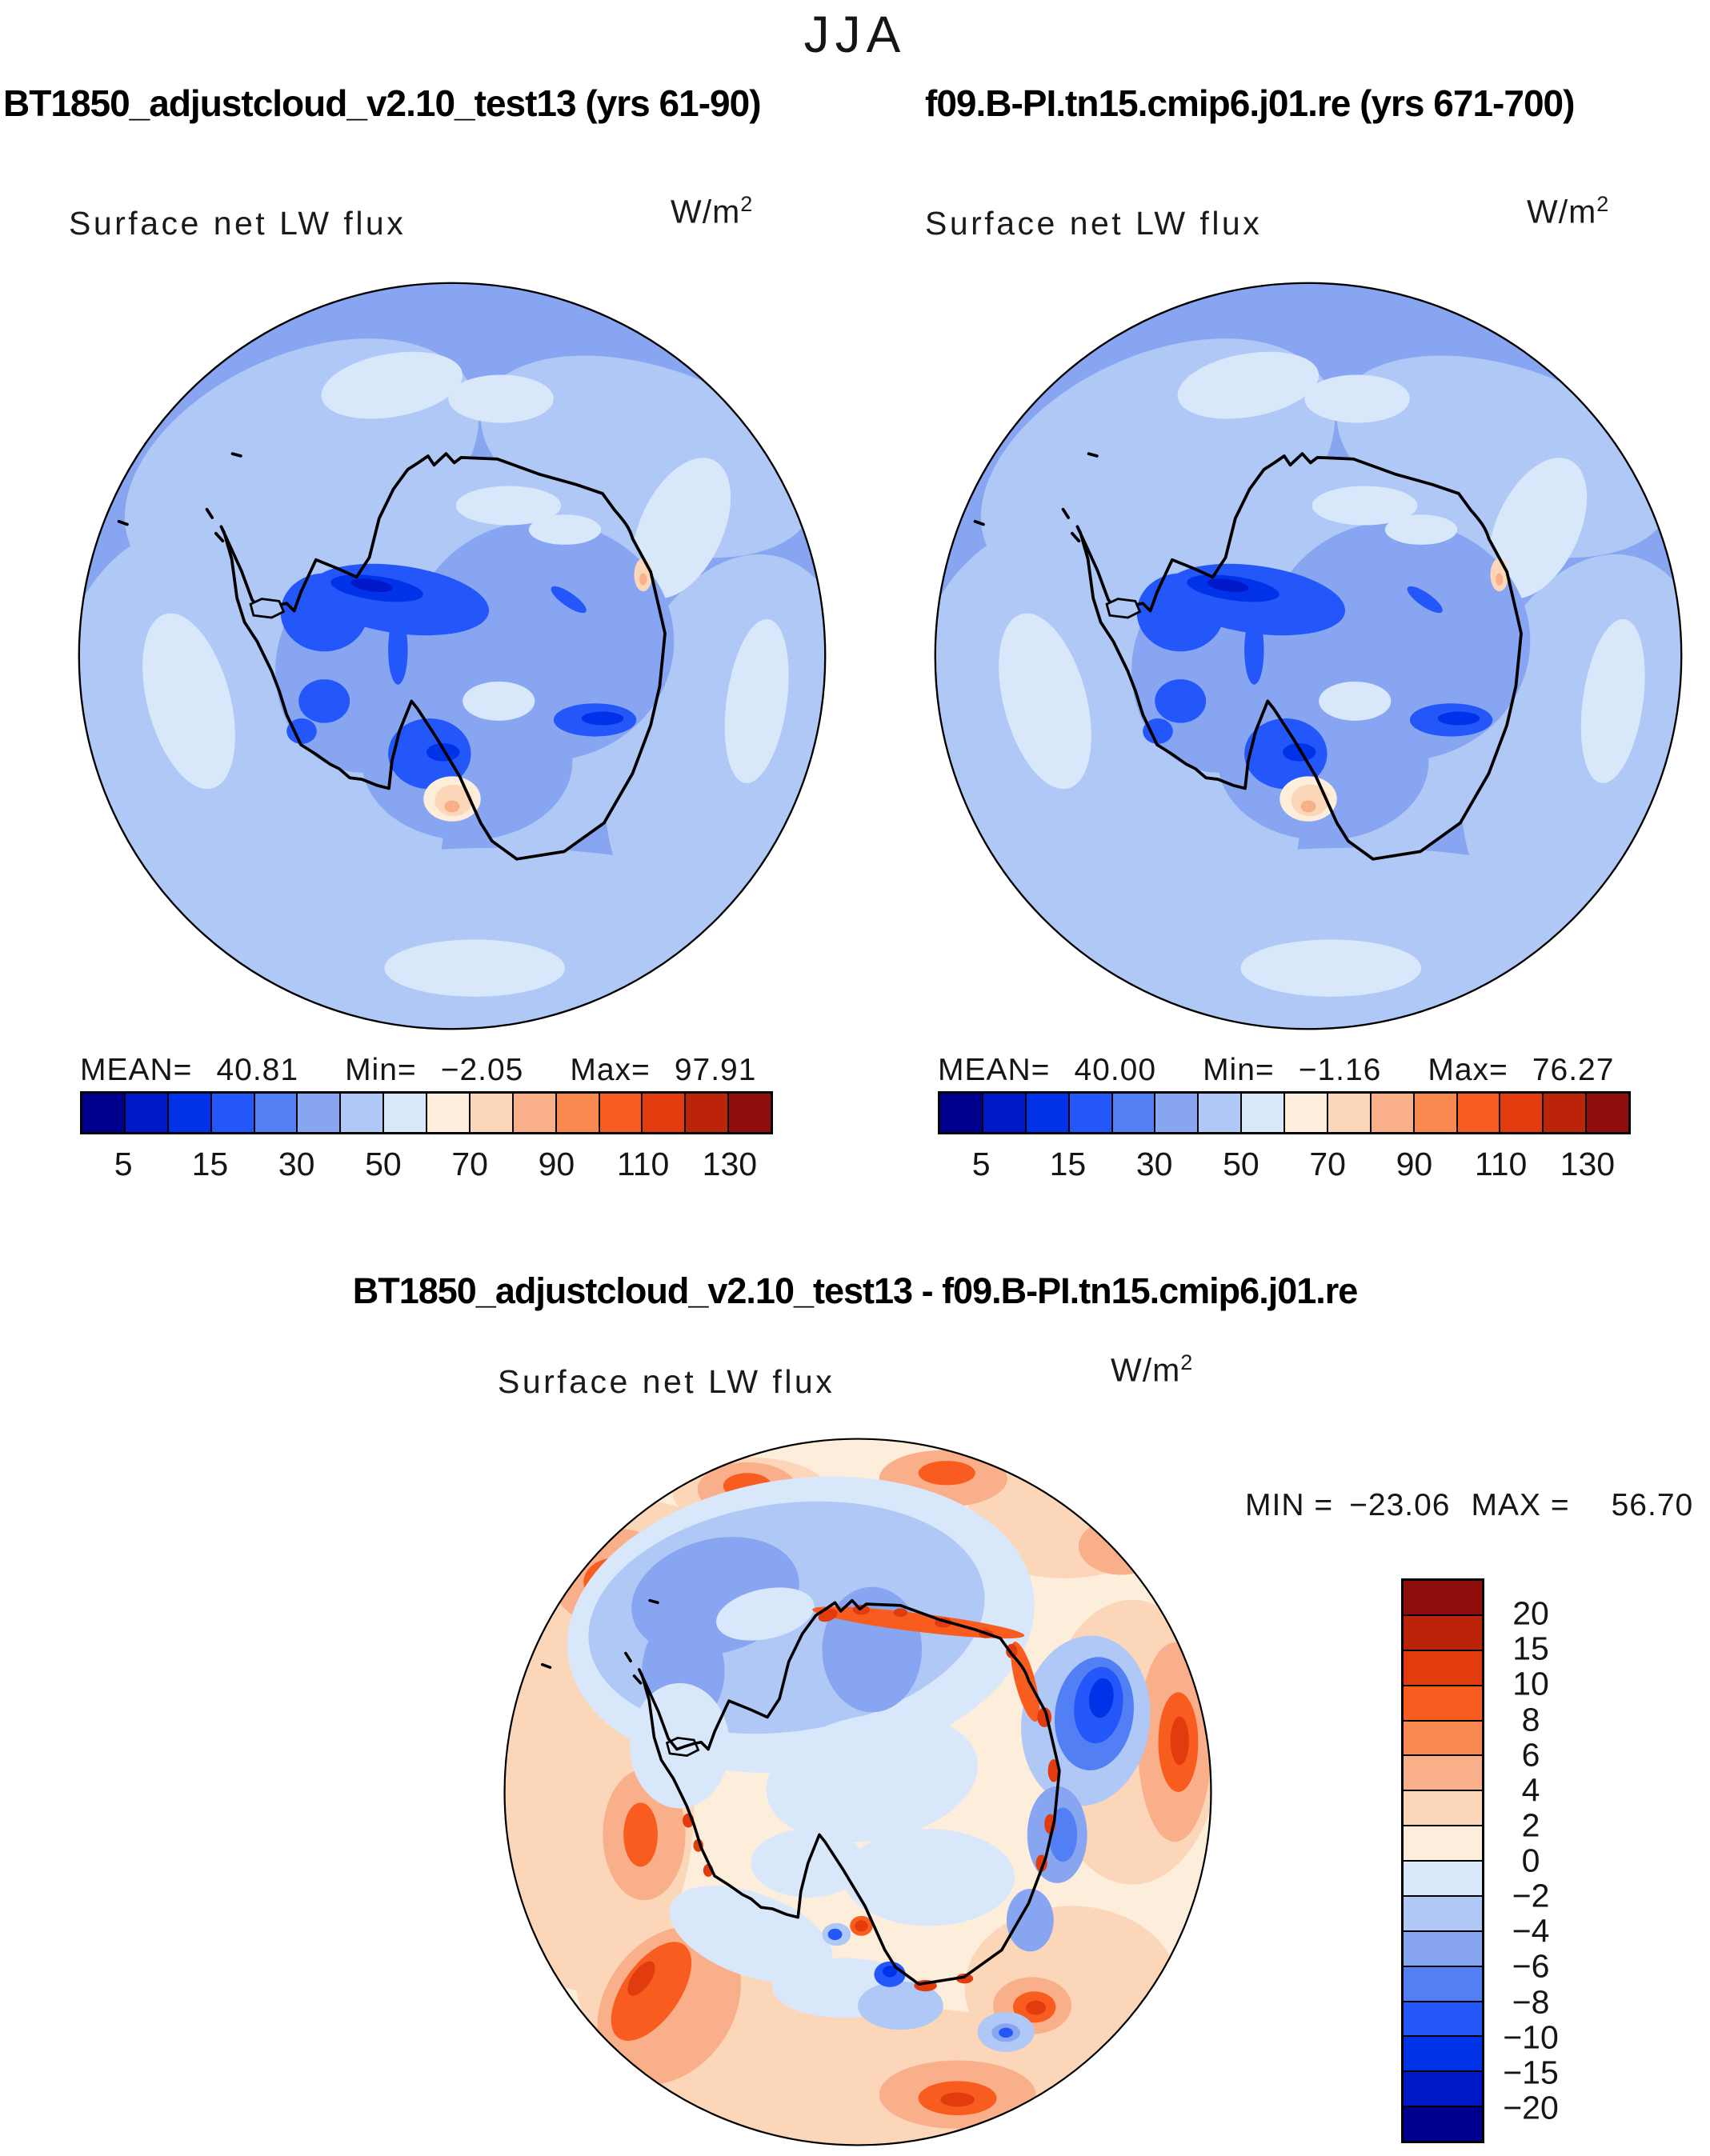 Image resolution: width=1710 pixels, height=2156 pixels. What do you see at coordinates (1531, 1966) in the screenshot?
I see `colorbar-tick-label: −6` at bounding box center [1531, 1966].